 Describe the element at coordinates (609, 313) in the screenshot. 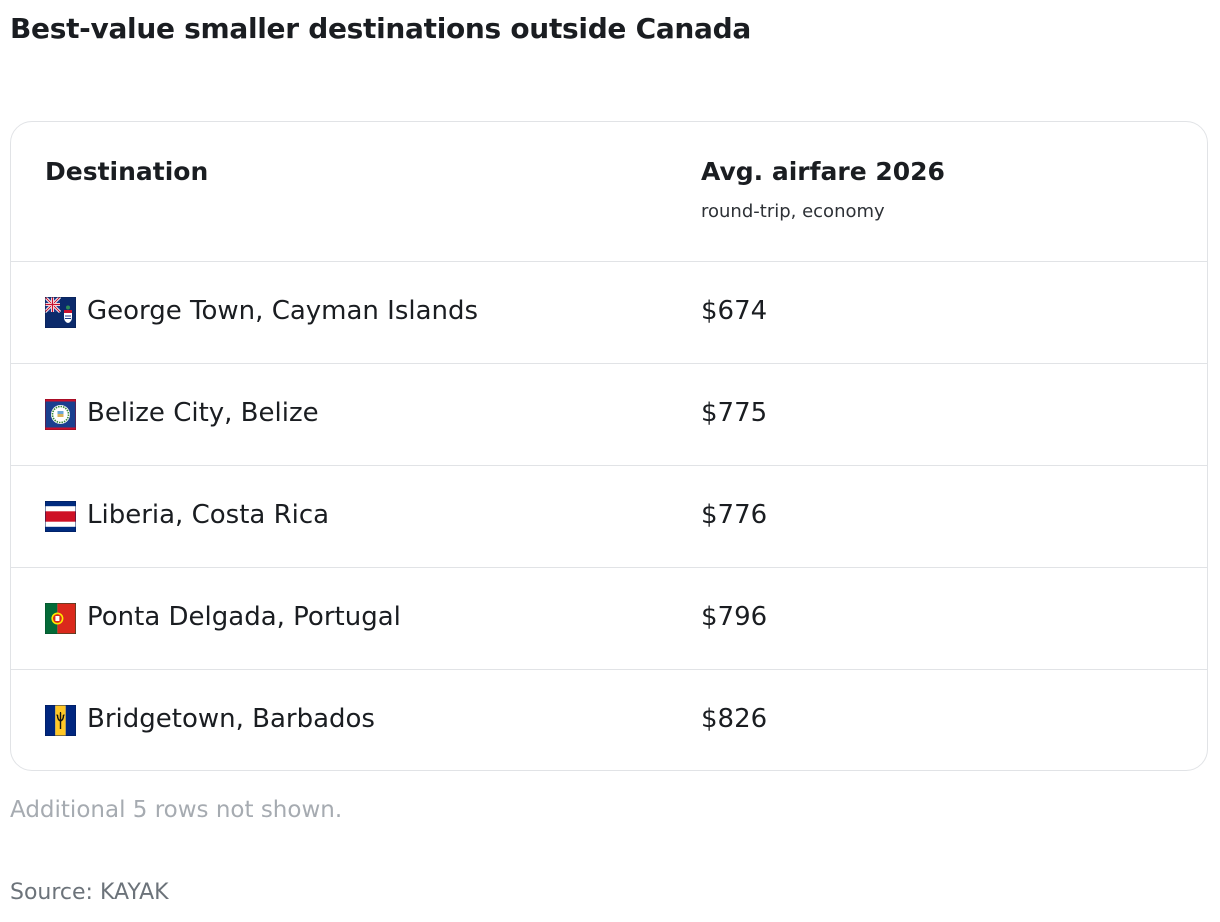

I see `table-row: George Town, Cayman Islands $674` at that location.